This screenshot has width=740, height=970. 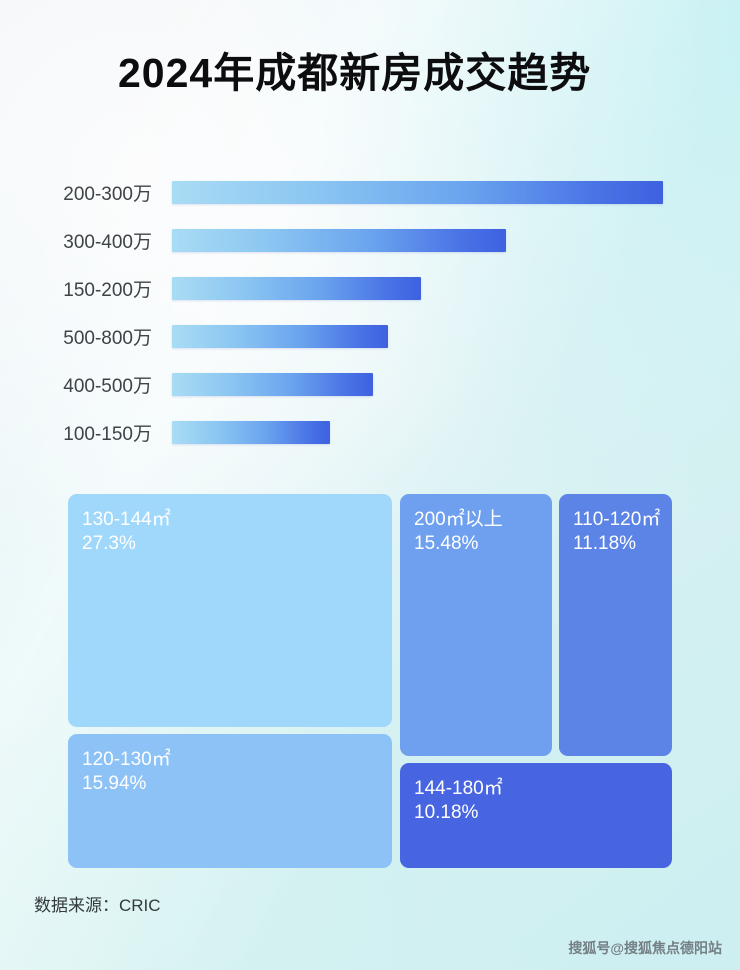 What do you see at coordinates (458, 519) in the screenshot?
I see `treemap-cell-label: 200㎡以上` at bounding box center [458, 519].